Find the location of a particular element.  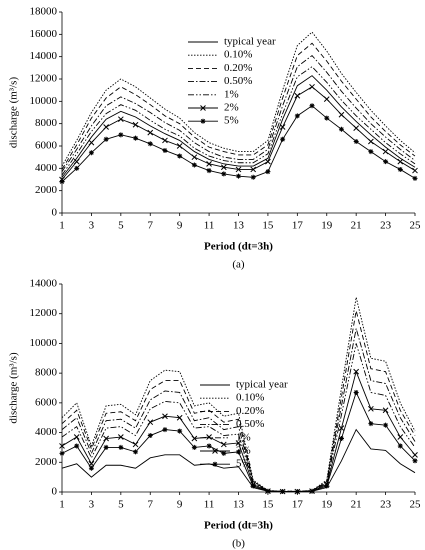

x-tick-label: 3 is located at coordinates (92, 505).